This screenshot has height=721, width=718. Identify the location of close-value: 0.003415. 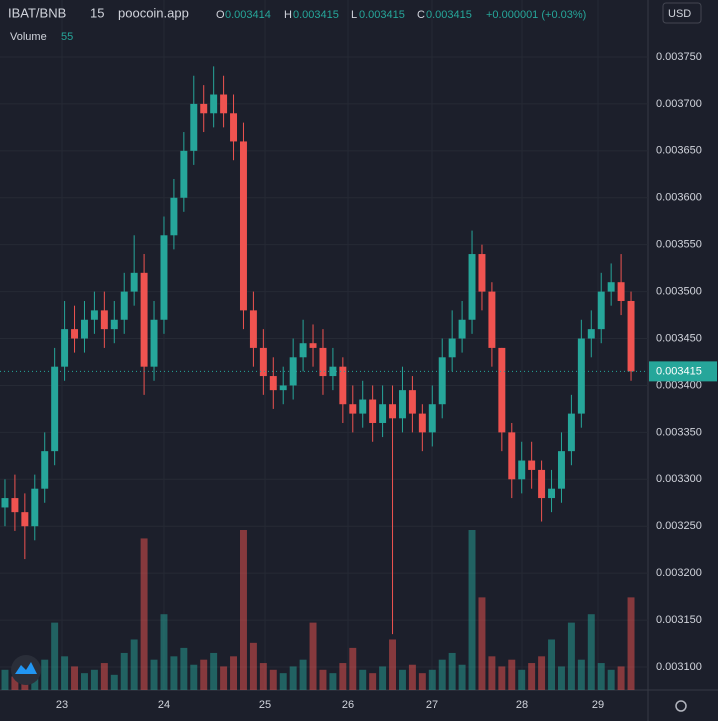
(449, 15).